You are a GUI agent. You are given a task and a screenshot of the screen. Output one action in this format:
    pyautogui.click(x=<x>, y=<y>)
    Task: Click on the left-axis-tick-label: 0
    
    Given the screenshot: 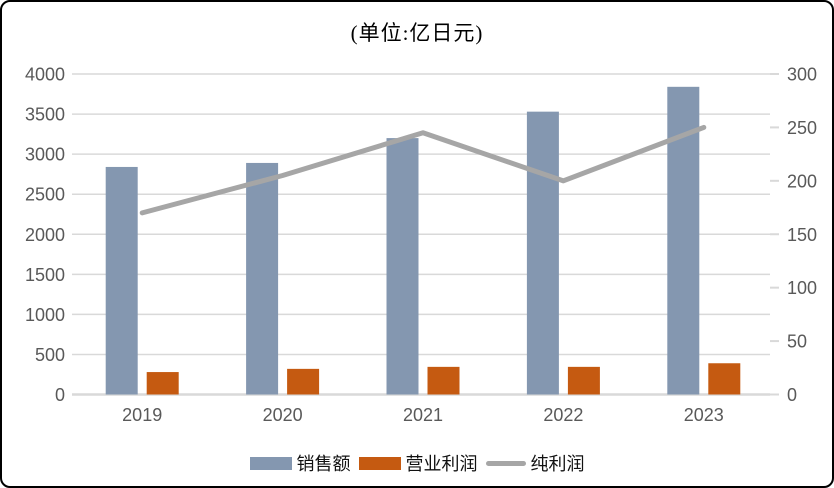 What is the action you would take?
    pyautogui.click(x=60, y=395)
    